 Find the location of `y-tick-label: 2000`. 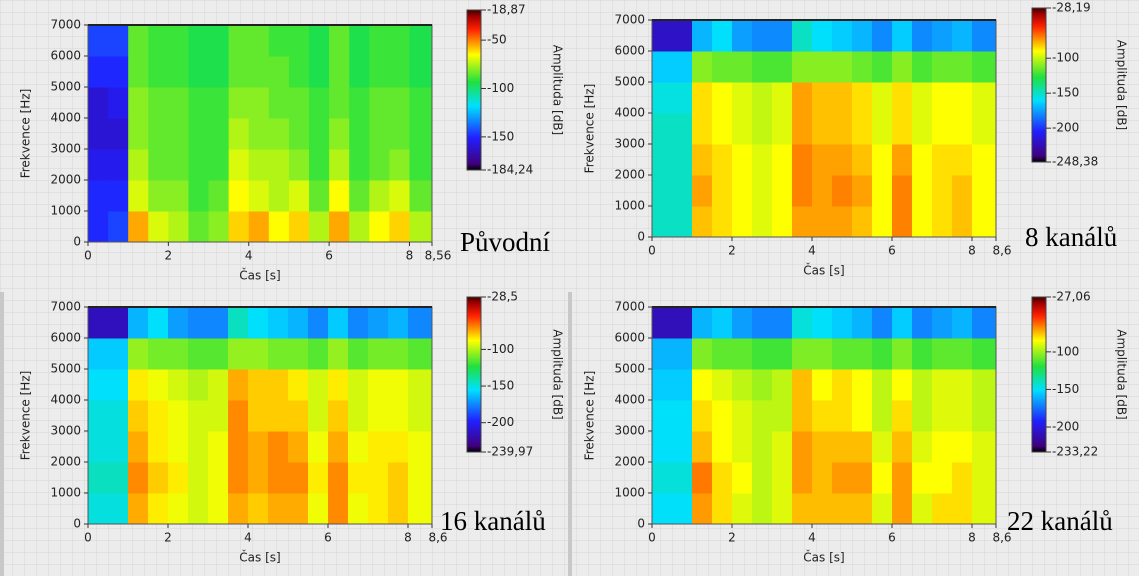

y-tick-label: 2000 is located at coordinates (629, 175).